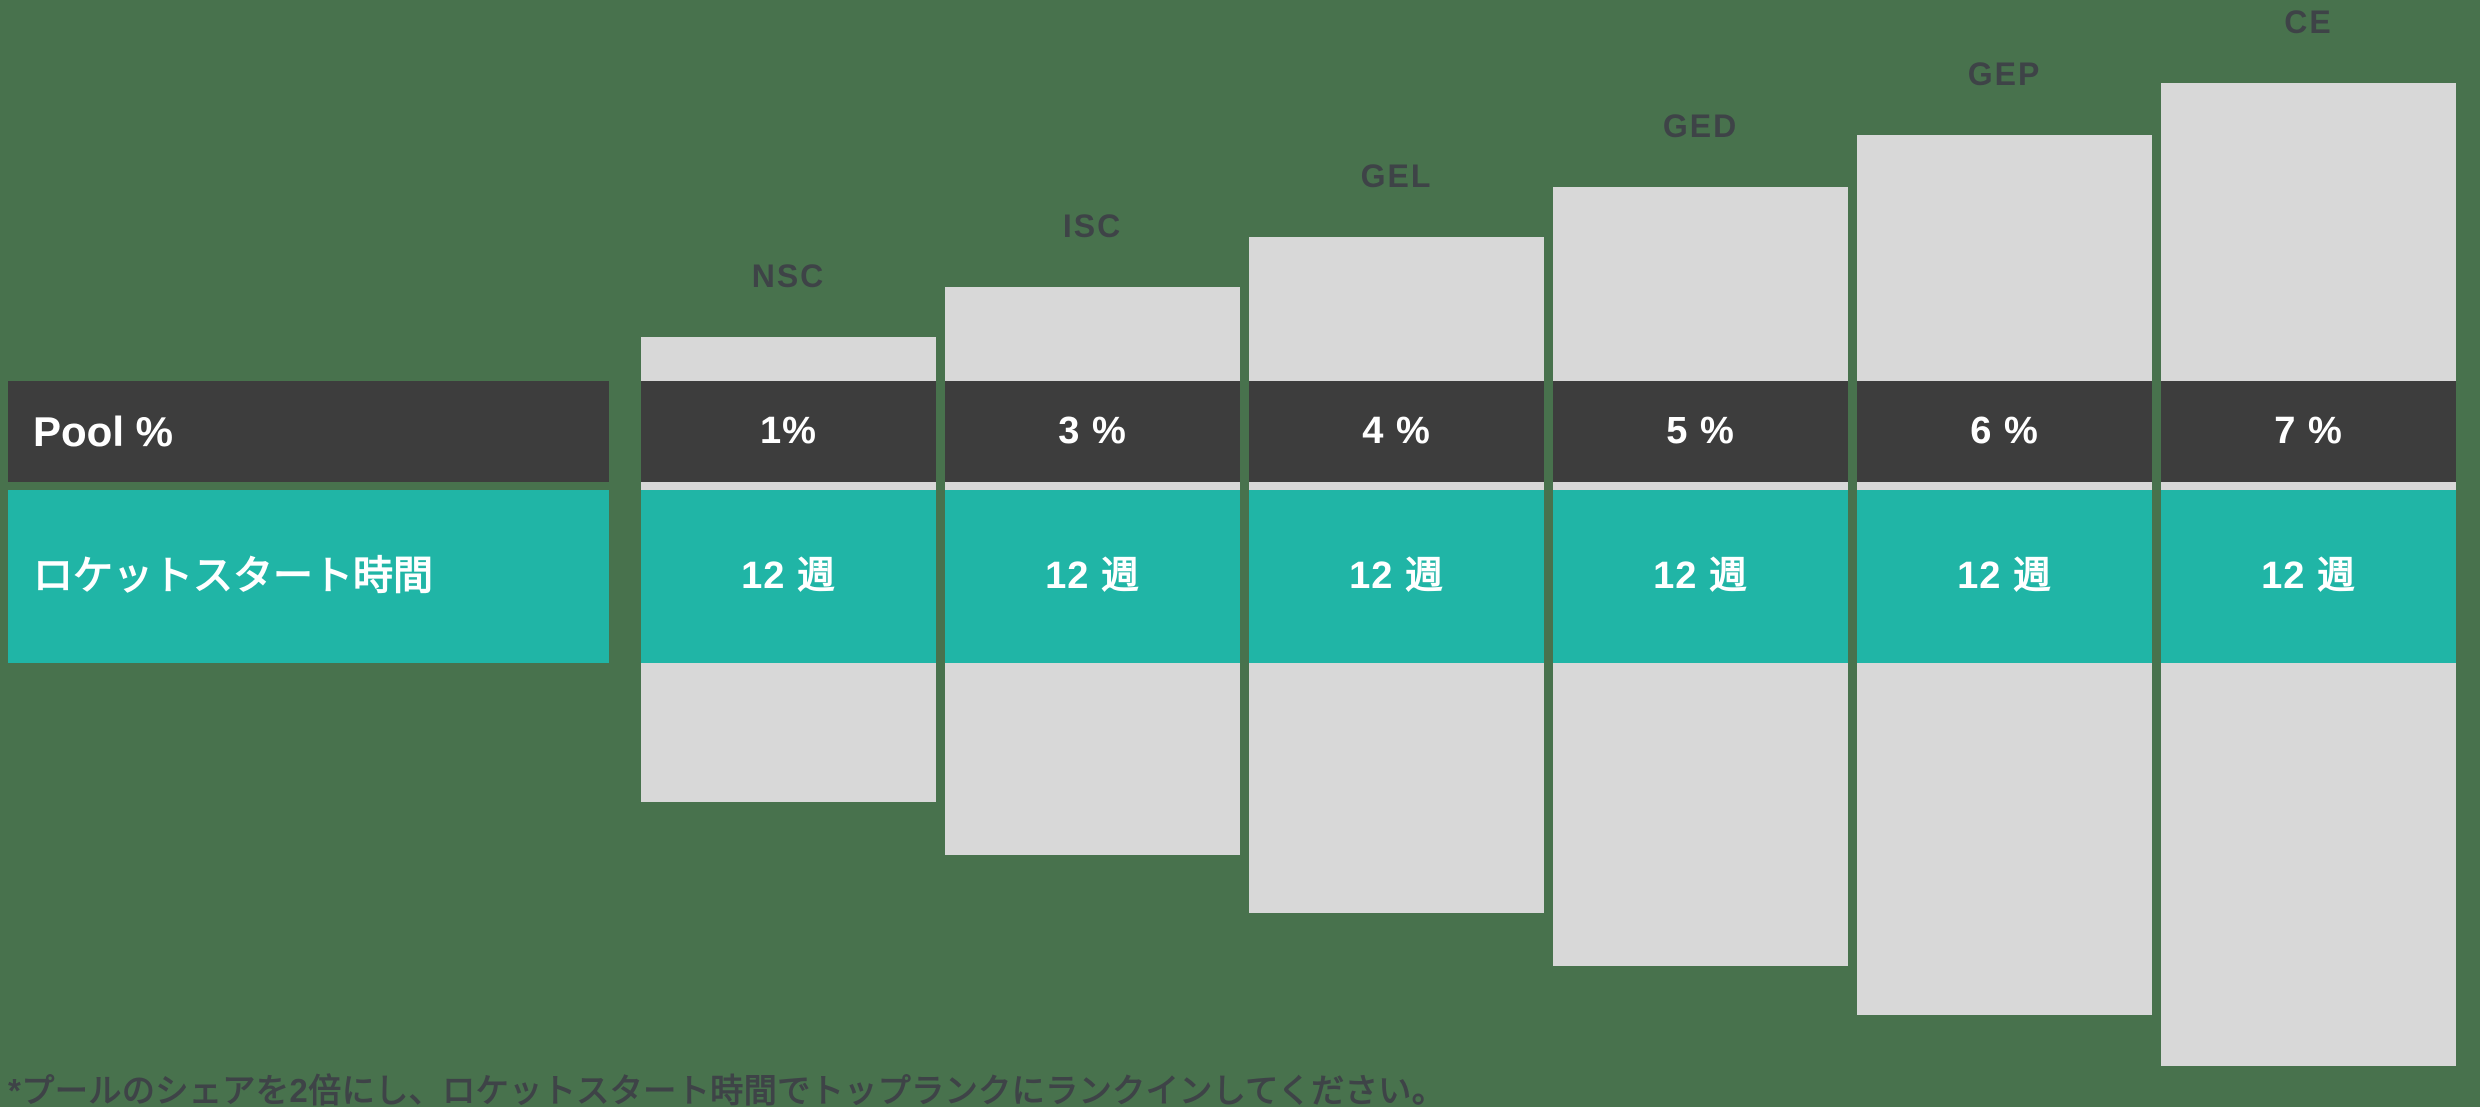  I want to click on column-label-ged: GED, so click(1700, 126).